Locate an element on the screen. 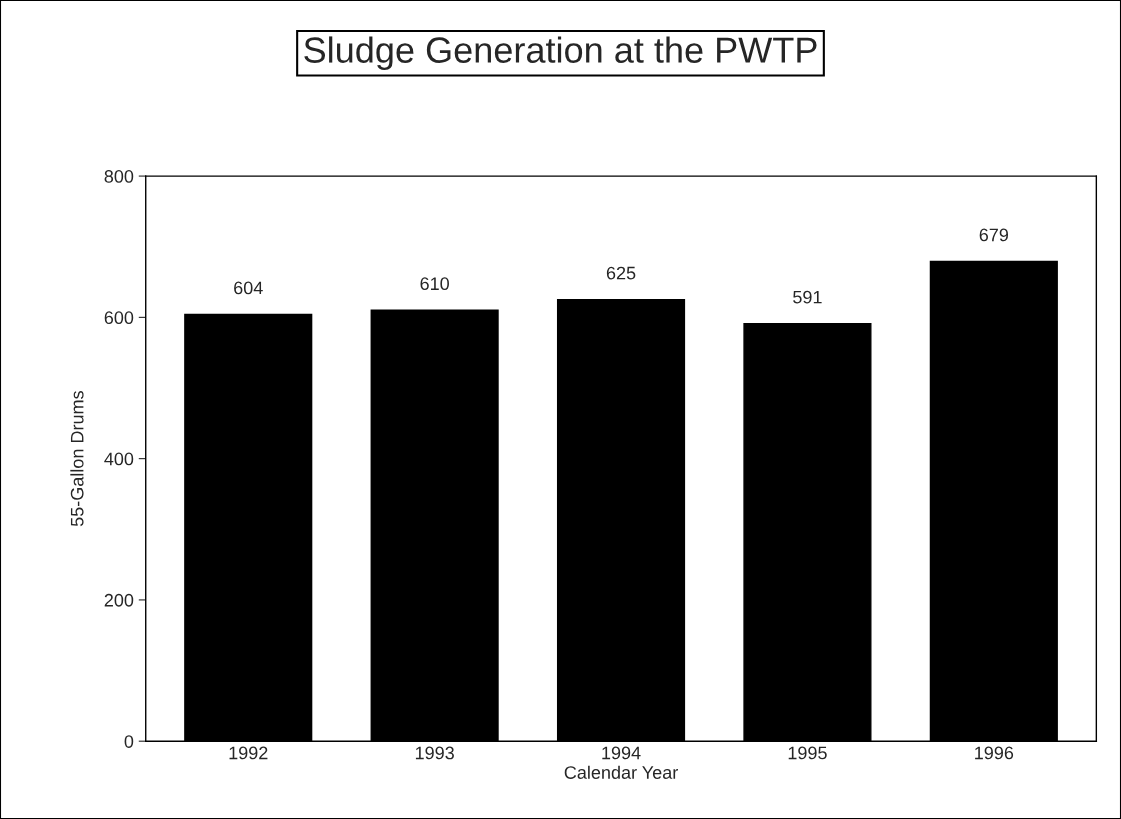 The width and height of the screenshot is (1121, 819). x-tick-label: 1995 is located at coordinates (807, 753).